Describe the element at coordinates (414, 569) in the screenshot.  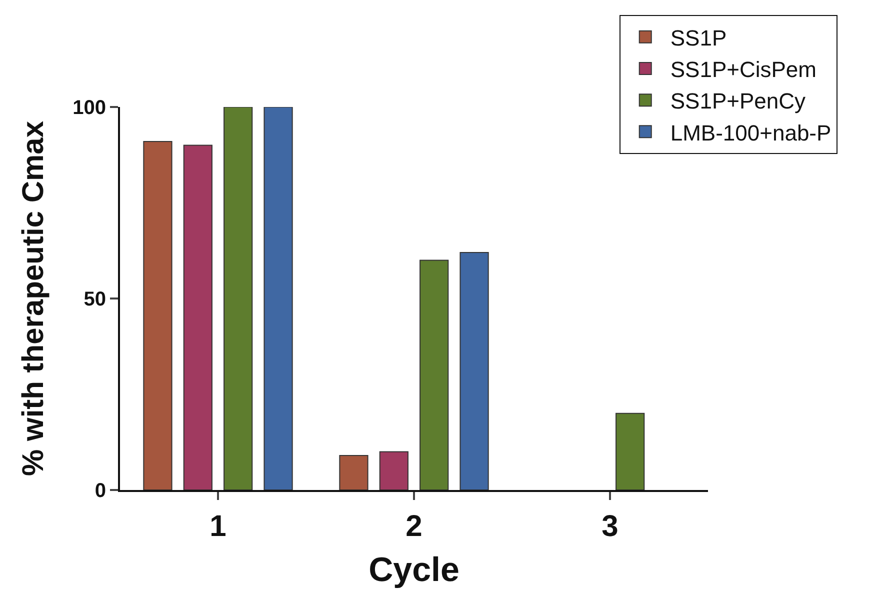
I see `x-axis-title: Cycle` at that location.